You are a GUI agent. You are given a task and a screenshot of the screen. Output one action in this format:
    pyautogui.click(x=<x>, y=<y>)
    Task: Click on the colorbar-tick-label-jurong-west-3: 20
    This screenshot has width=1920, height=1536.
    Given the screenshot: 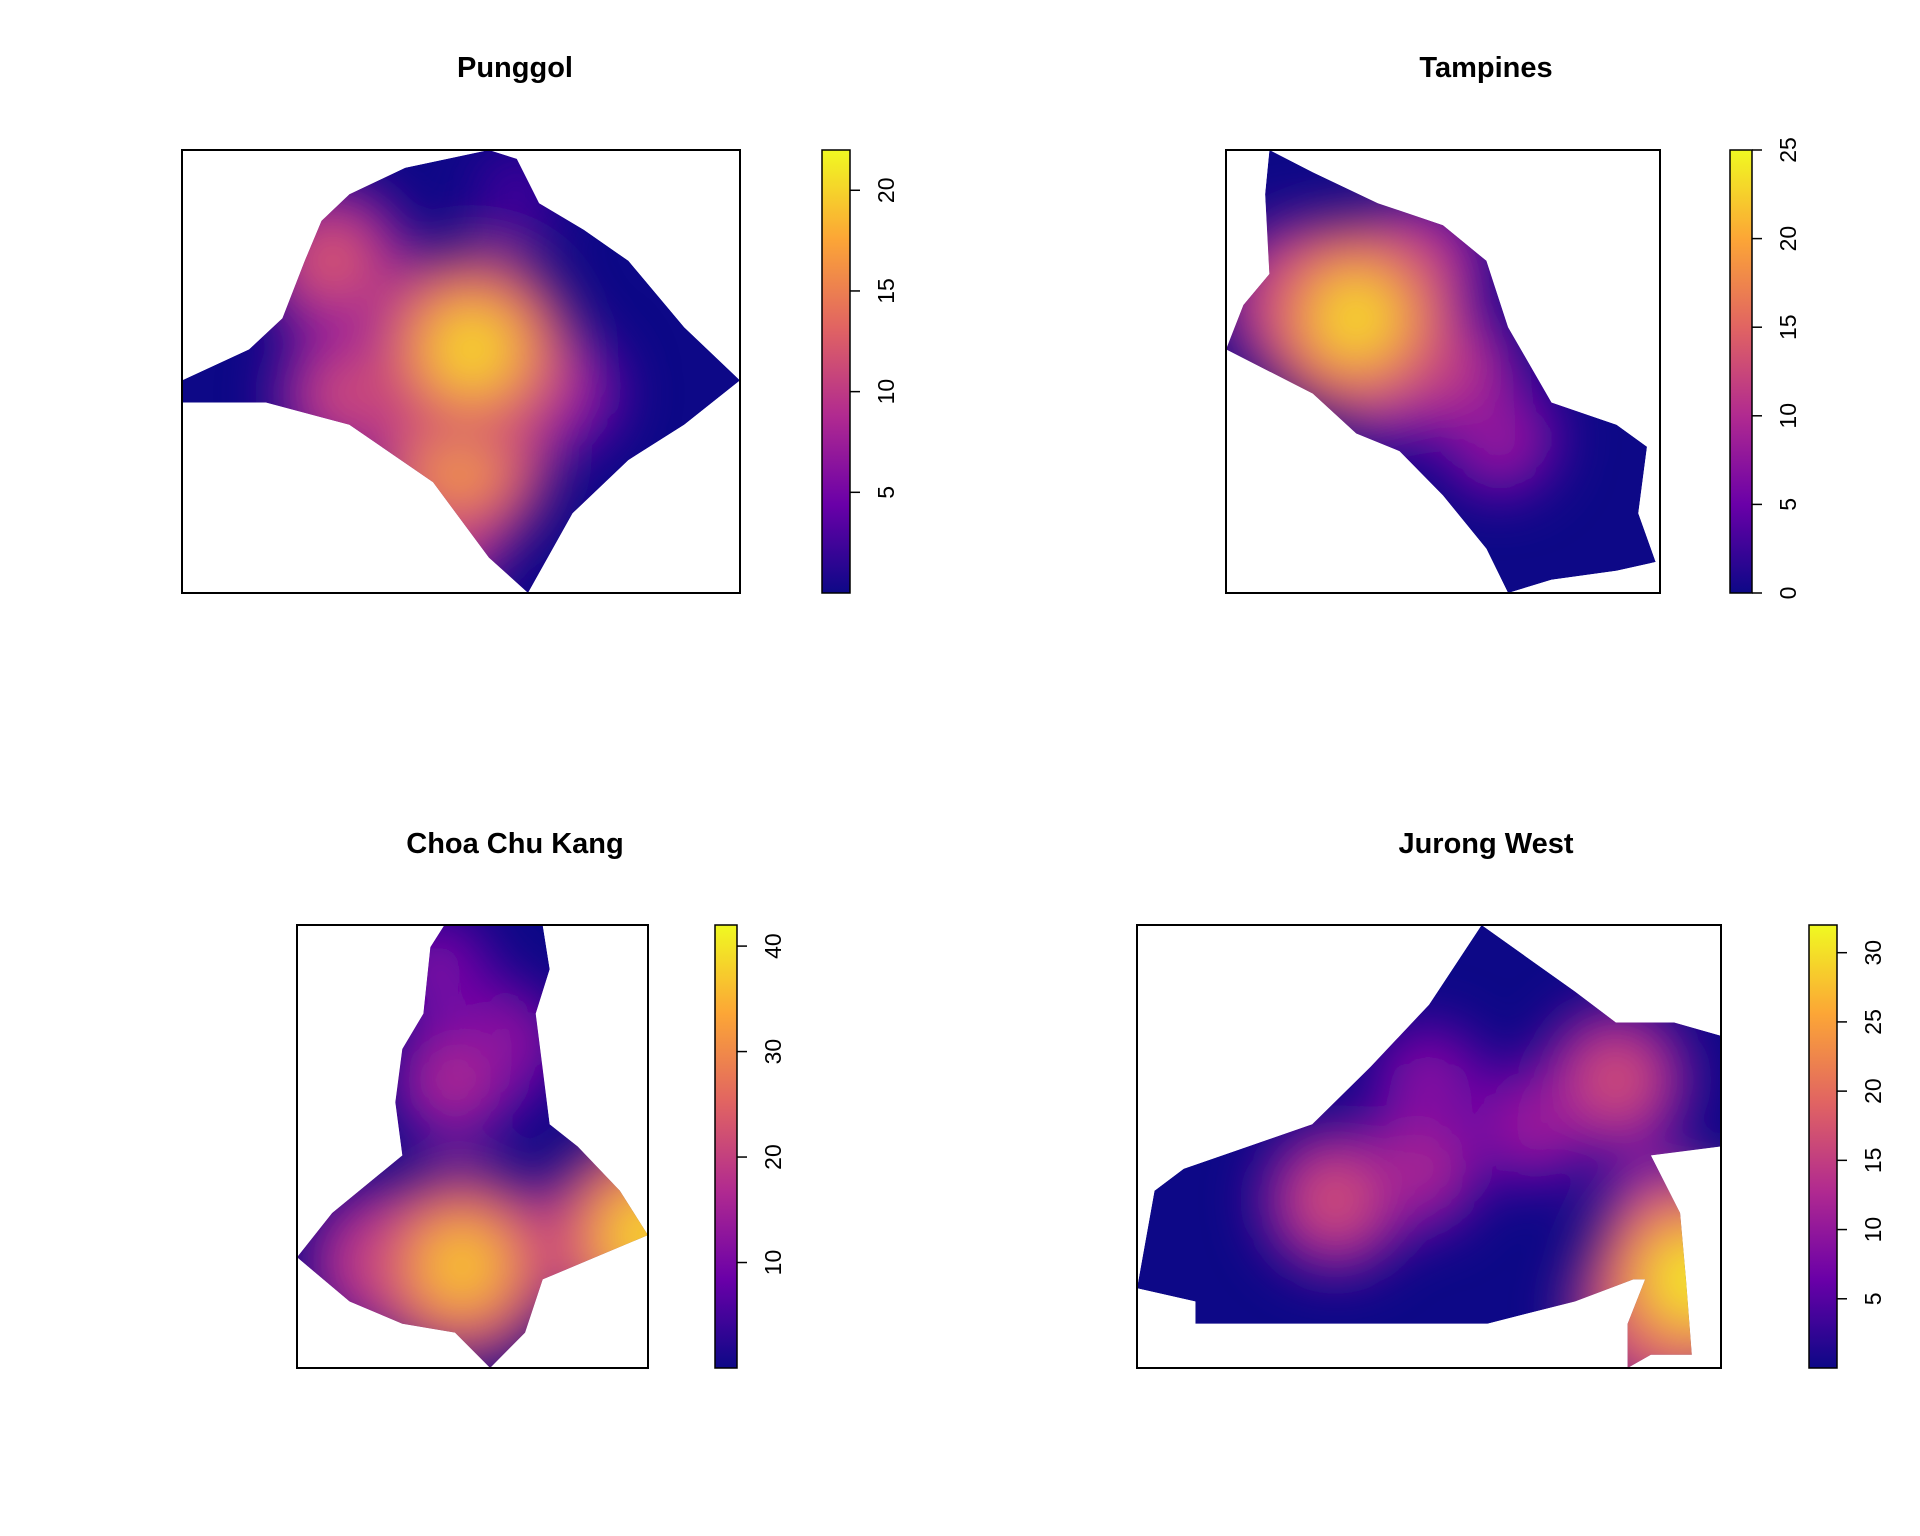 What is the action you would take?
    pyautogui.click(x=1873, y=1091)
    